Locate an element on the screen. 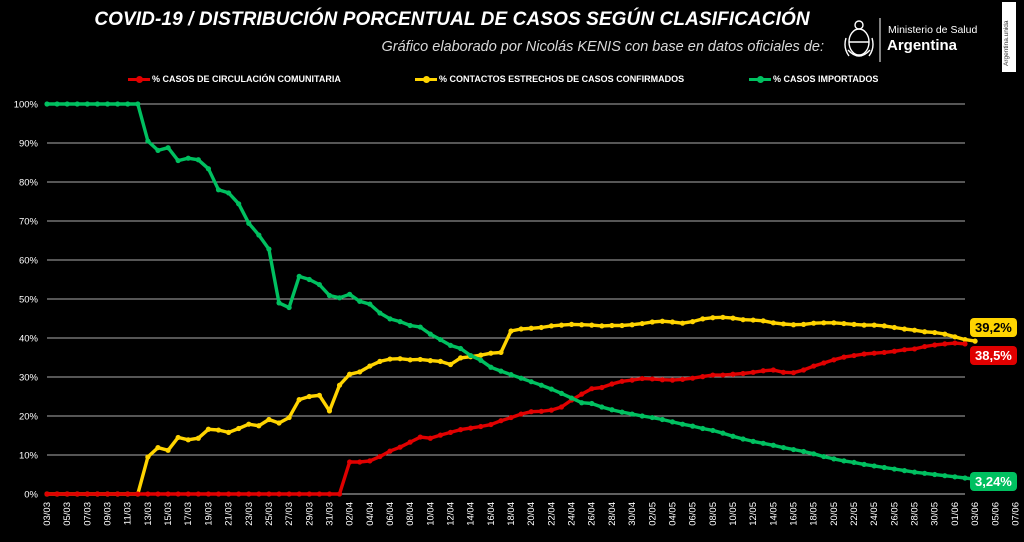  legend-marker-contactos is located at coordinates (426, 79).